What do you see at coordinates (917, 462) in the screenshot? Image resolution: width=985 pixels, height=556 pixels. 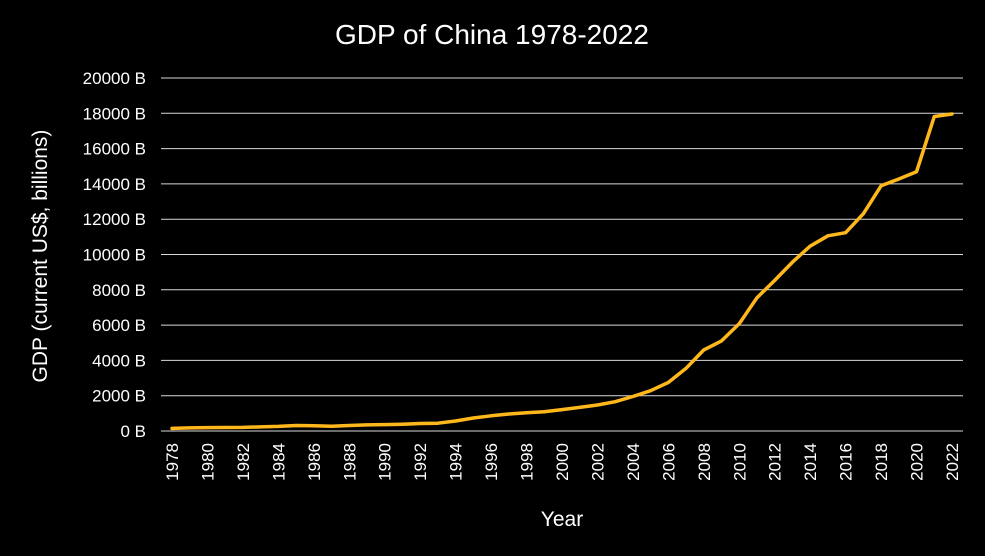 I see `x-tick-label: 2020` at bounding box center [917, 462].